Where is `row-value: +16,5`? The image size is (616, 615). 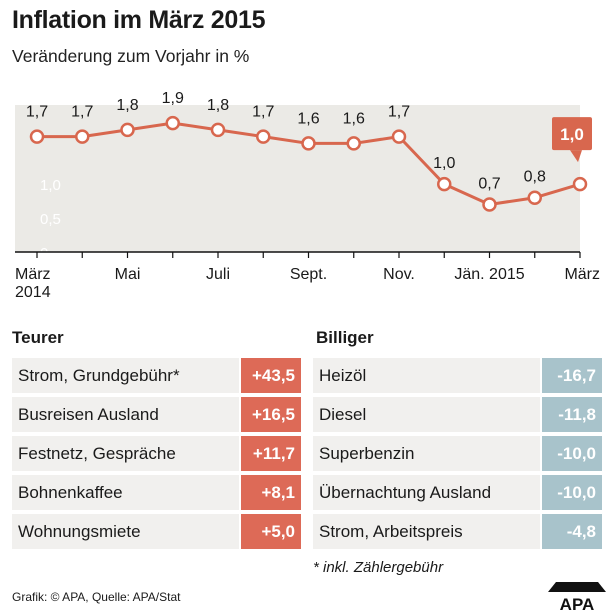
row-value: +16,5 is located at coordinates (271, 414).